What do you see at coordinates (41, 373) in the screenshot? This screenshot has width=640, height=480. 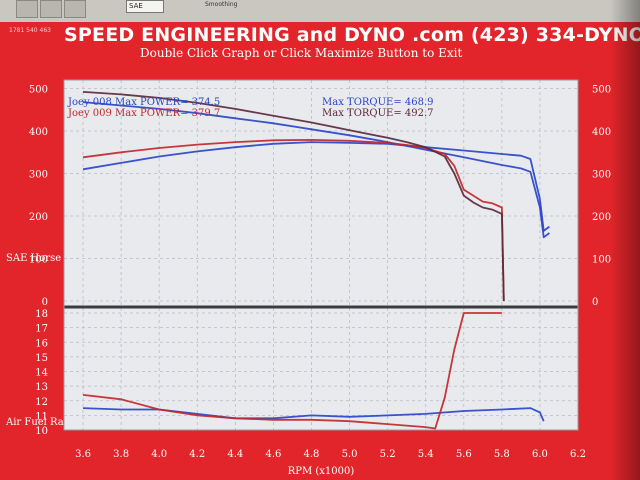 I see `y-tick-afr-14: 14` at bounding box center [41, 373].